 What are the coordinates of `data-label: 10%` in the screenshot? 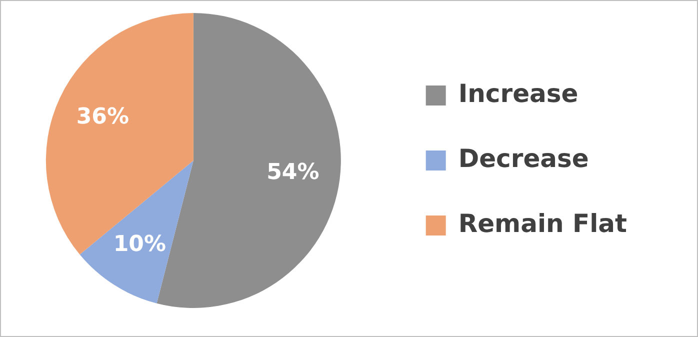 It's located at (139, 244).